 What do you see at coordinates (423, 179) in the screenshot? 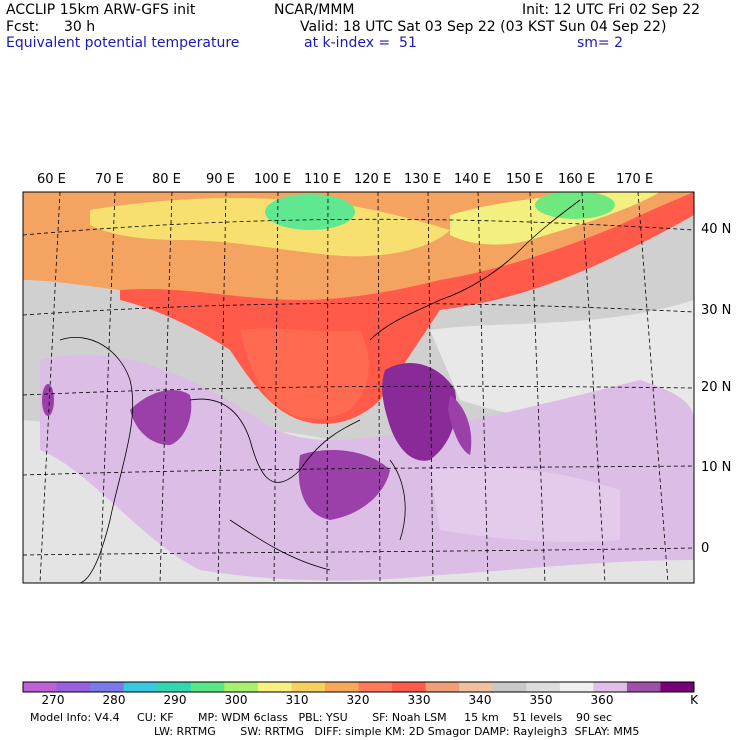
I see `lon-label: 130 E` at bounding box center [423, 179].